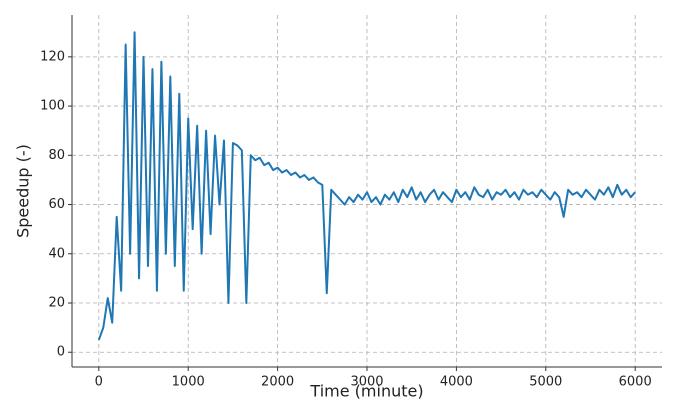  What do you see at coordinates (366, 382) in the screenshot?
I see `x-tick-label: 3000` at bounding box center [366, 382].